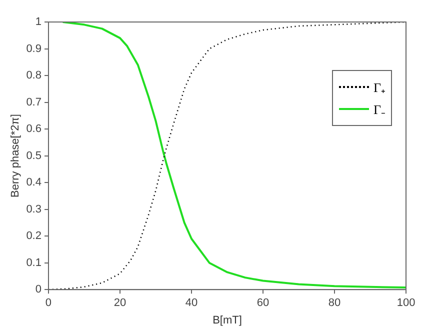 This screenshot has height=330, width=436. What do you see at coordinates (34, 76) in the screenshot?
I see `y-tick-label: 0.8` at bounding box center [34, 76].